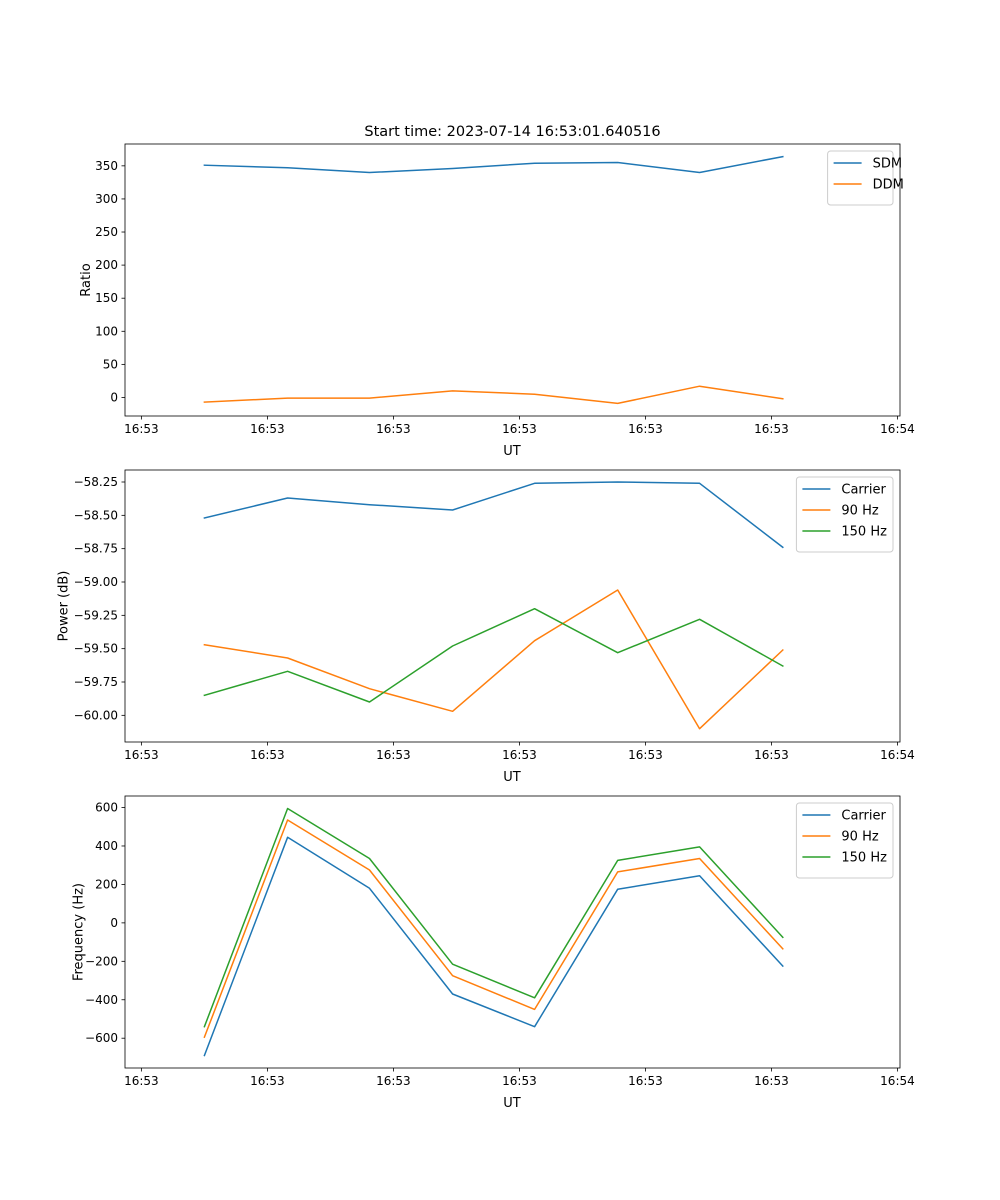 This screenshot has width=1000, height=1200. I want to click on y-tick-label: 250, so click(106, 232).